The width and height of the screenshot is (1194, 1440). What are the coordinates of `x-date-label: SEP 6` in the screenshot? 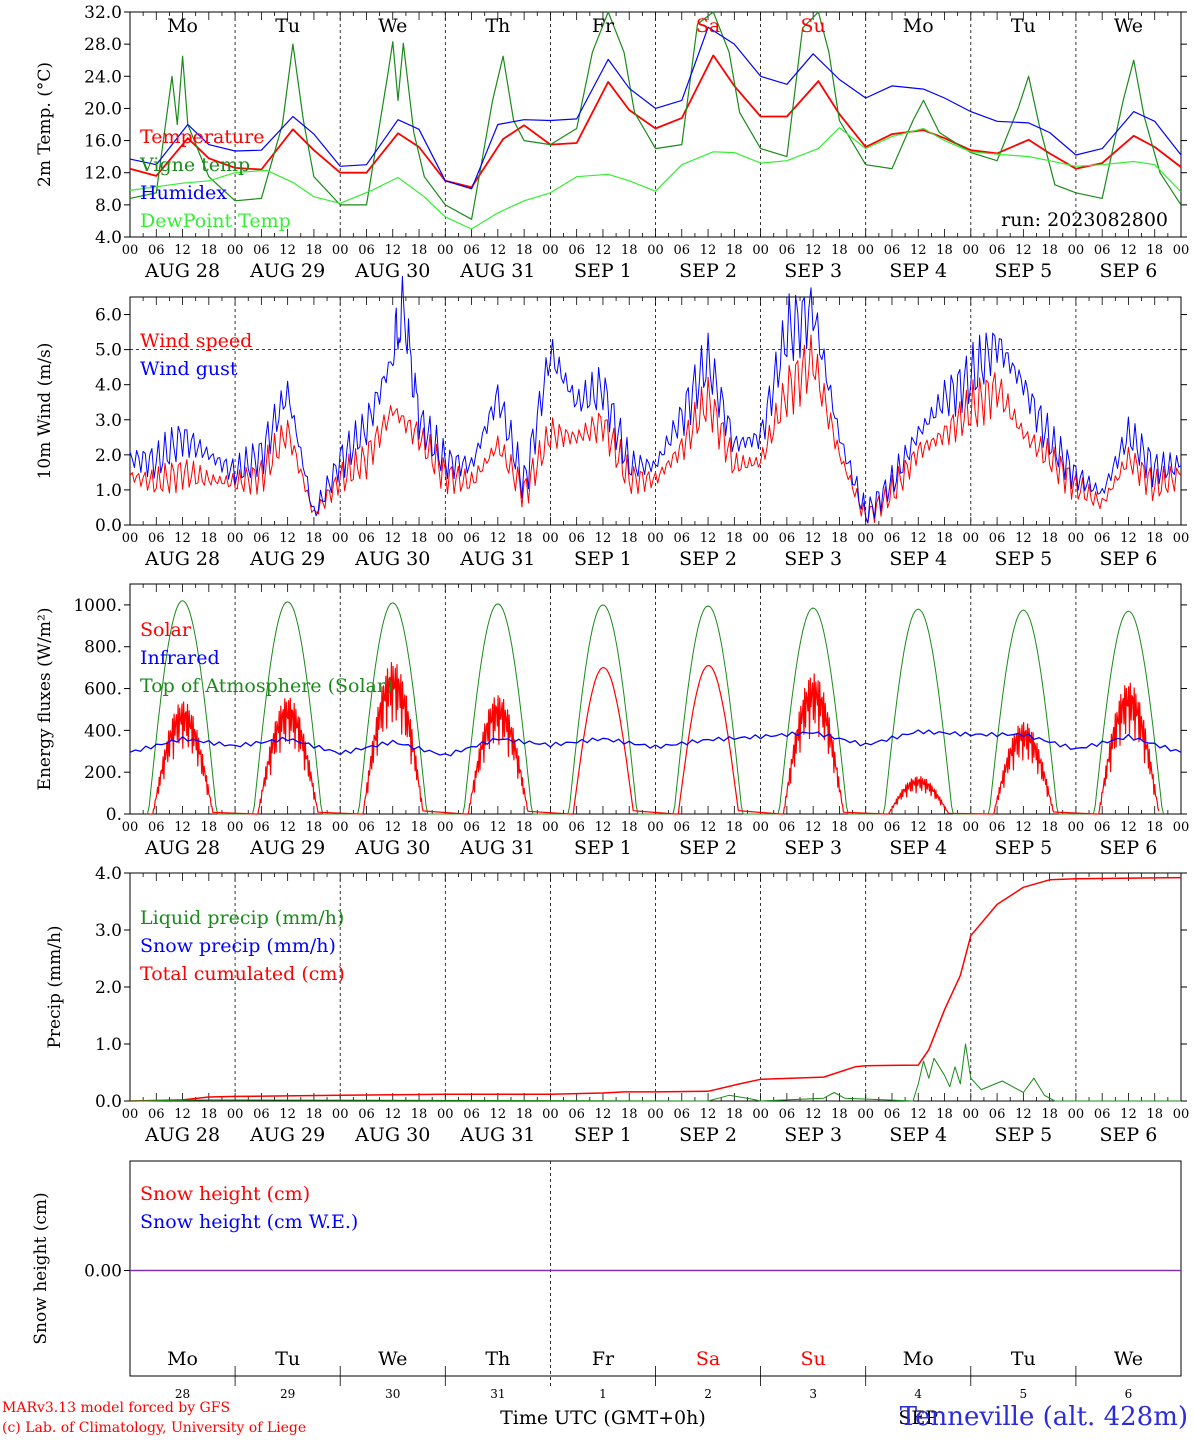 It's located at (1129, 271).